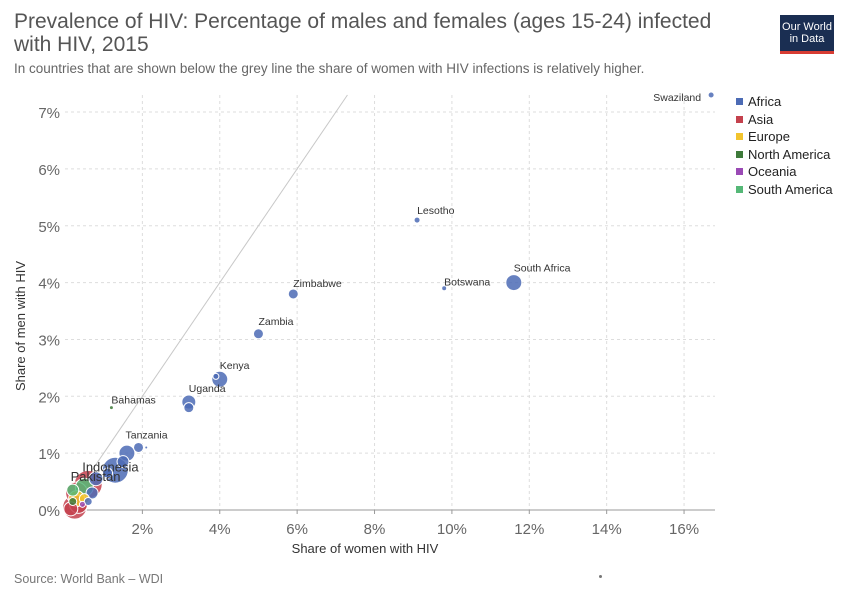  I want to click on legend-label: Asia, so click(761, 119).